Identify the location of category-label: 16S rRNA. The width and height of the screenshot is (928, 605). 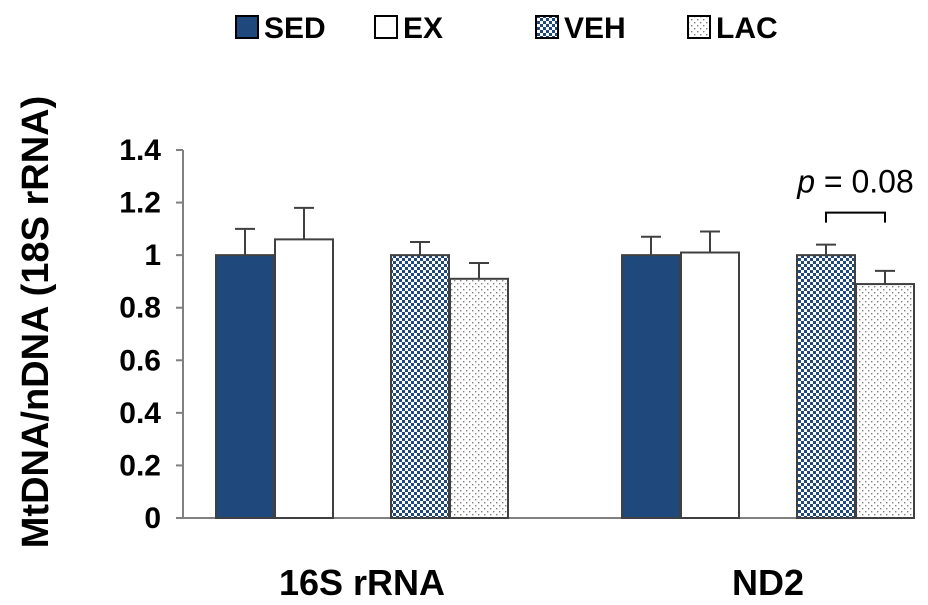
(362, 582).